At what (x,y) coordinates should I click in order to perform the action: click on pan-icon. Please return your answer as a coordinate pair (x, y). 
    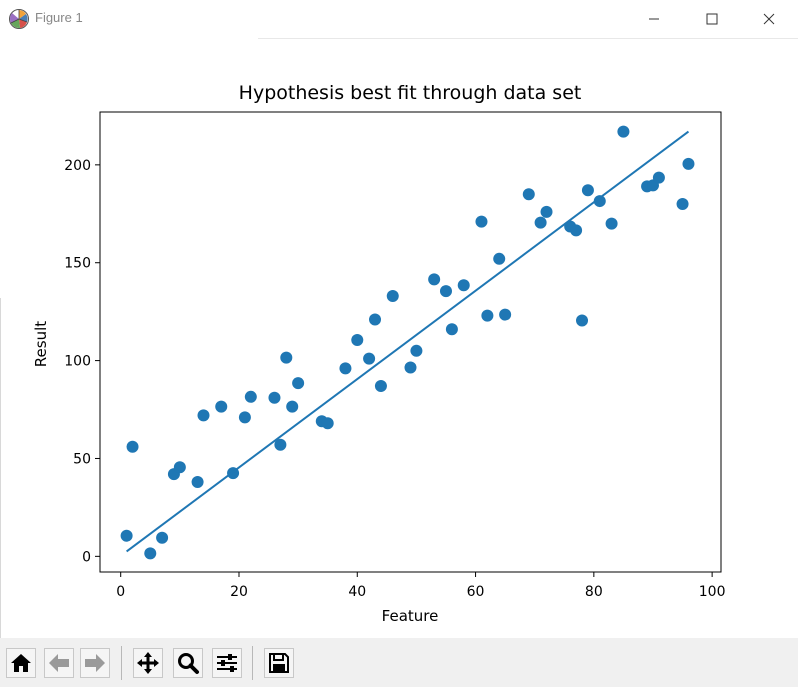
    Looking at the image, I should click on (148, 663).